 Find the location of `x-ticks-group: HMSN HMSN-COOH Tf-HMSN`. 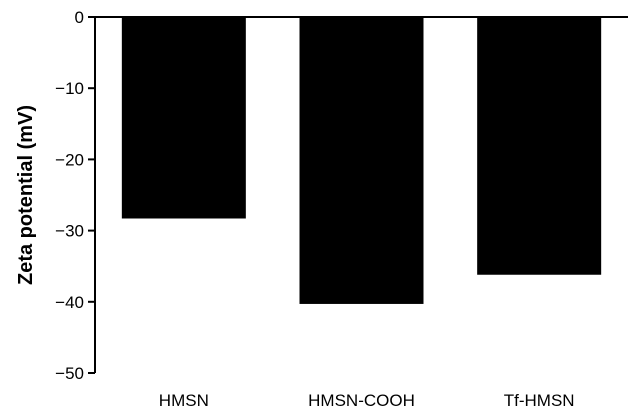

x-ticks-group: HMSN HMSN-COOH Tf-HMSN is located at coordinates (367, 400).